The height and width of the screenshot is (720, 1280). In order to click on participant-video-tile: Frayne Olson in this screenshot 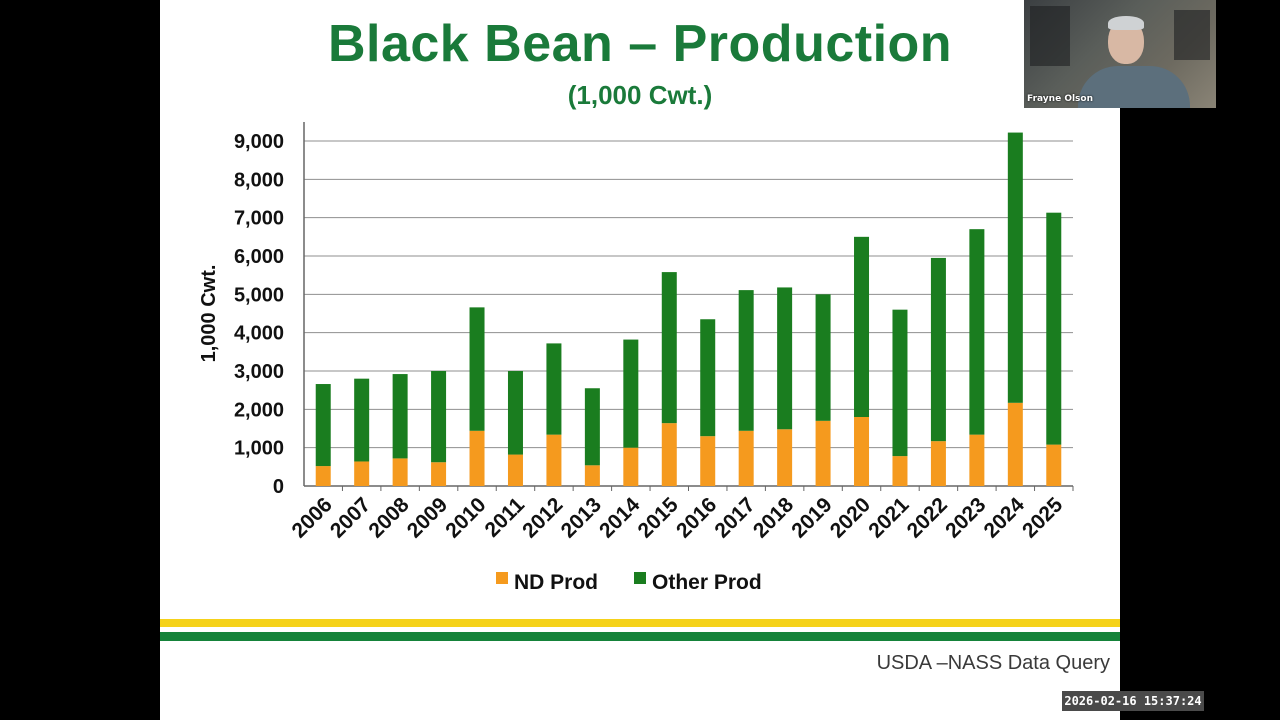, I will do `click(1120, 54)`.